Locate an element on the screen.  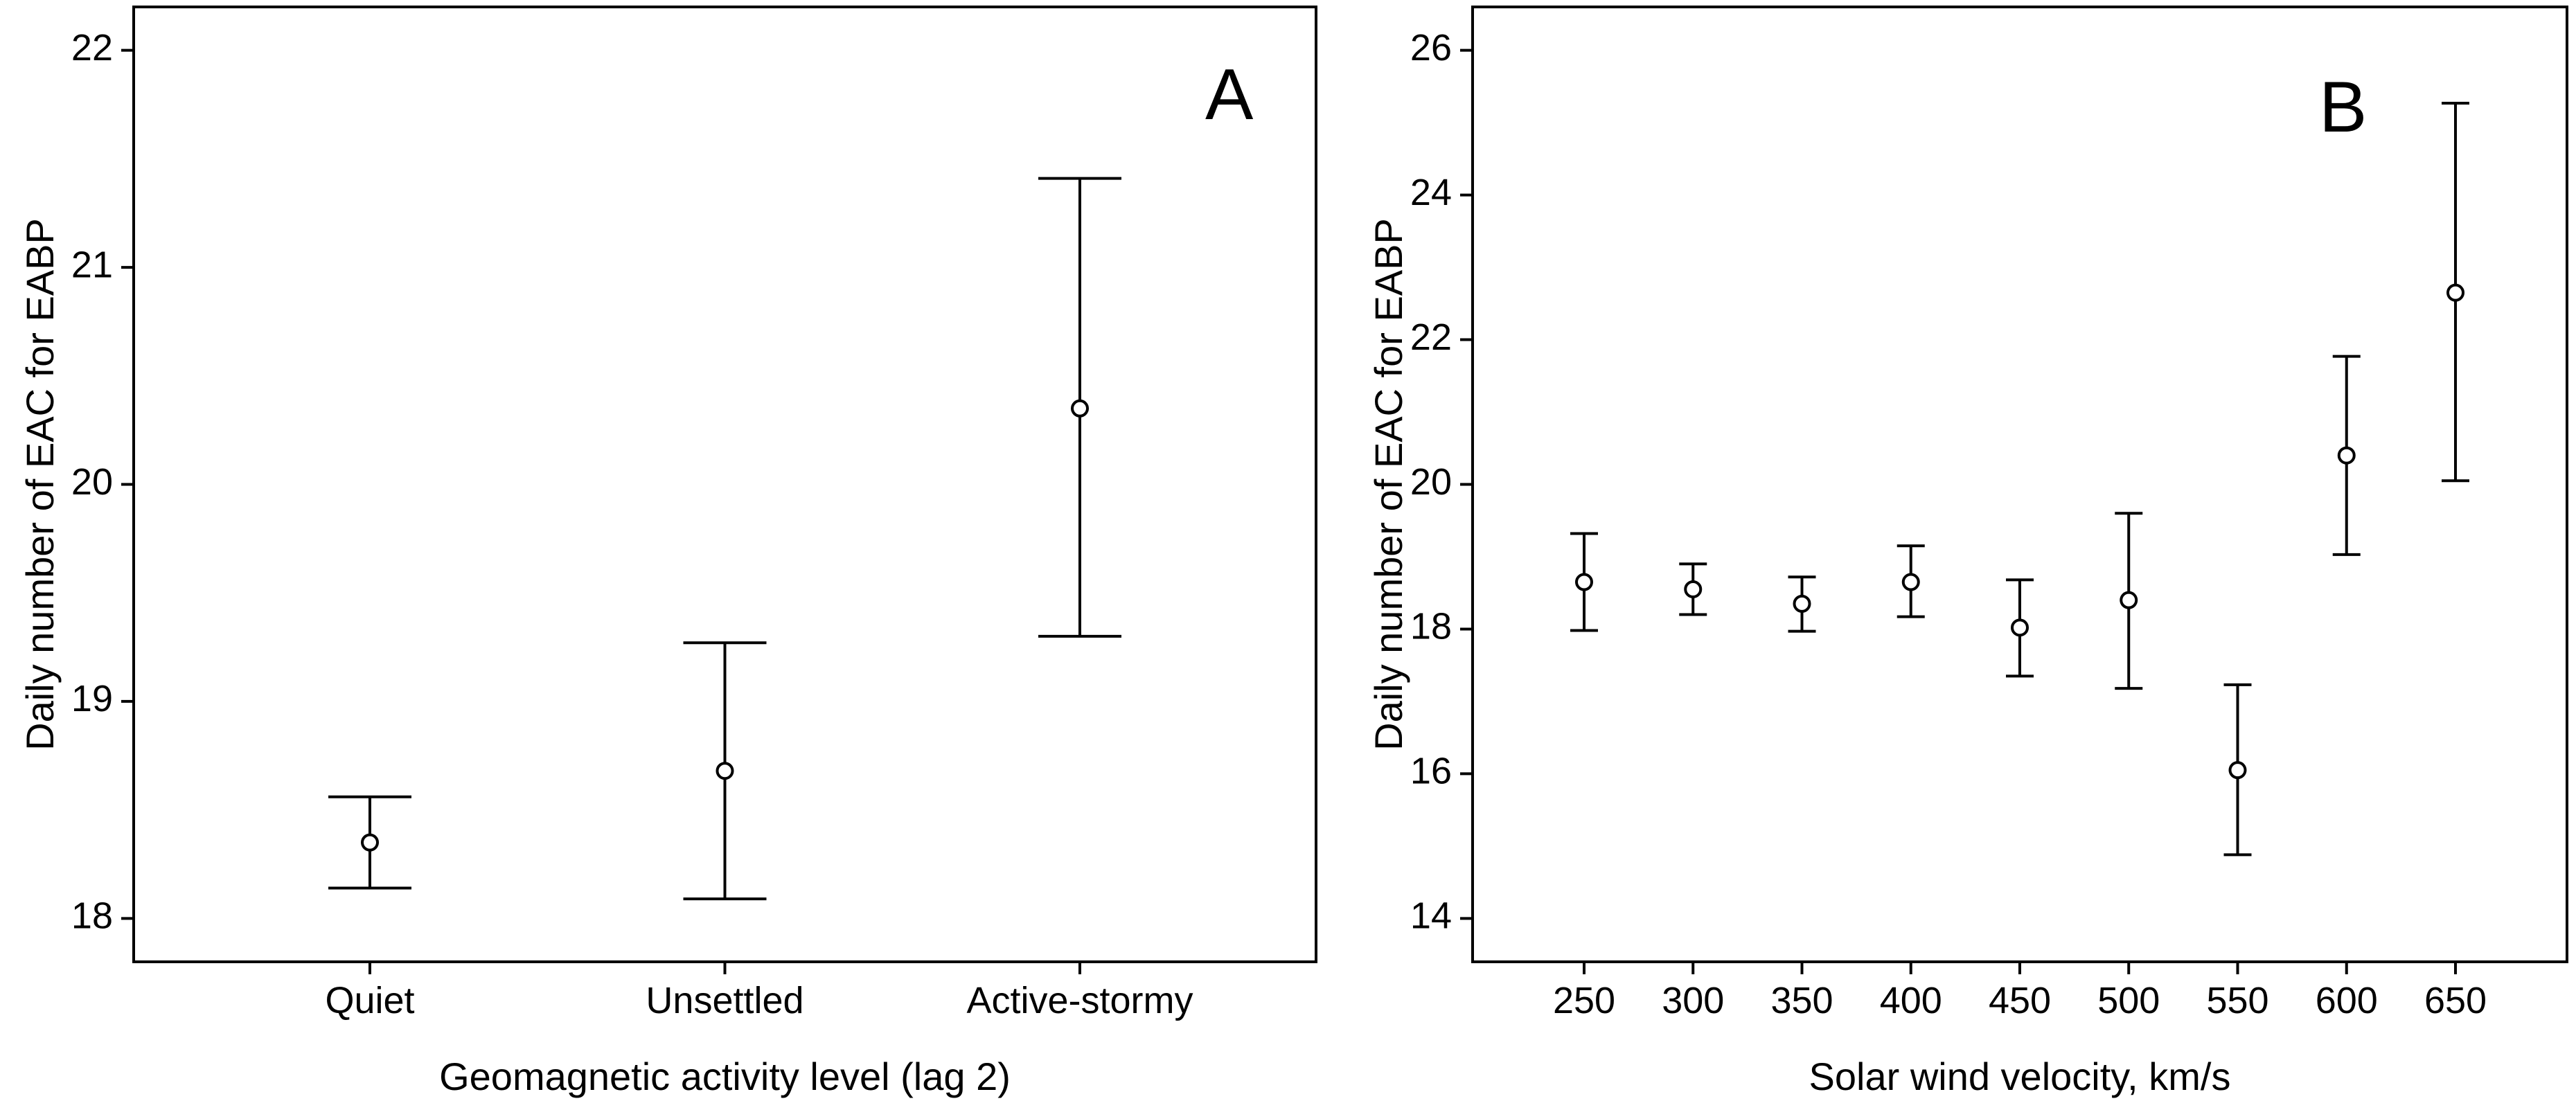
panel-b-y-tick-label: 16 is located at coordinates (1431, 771).